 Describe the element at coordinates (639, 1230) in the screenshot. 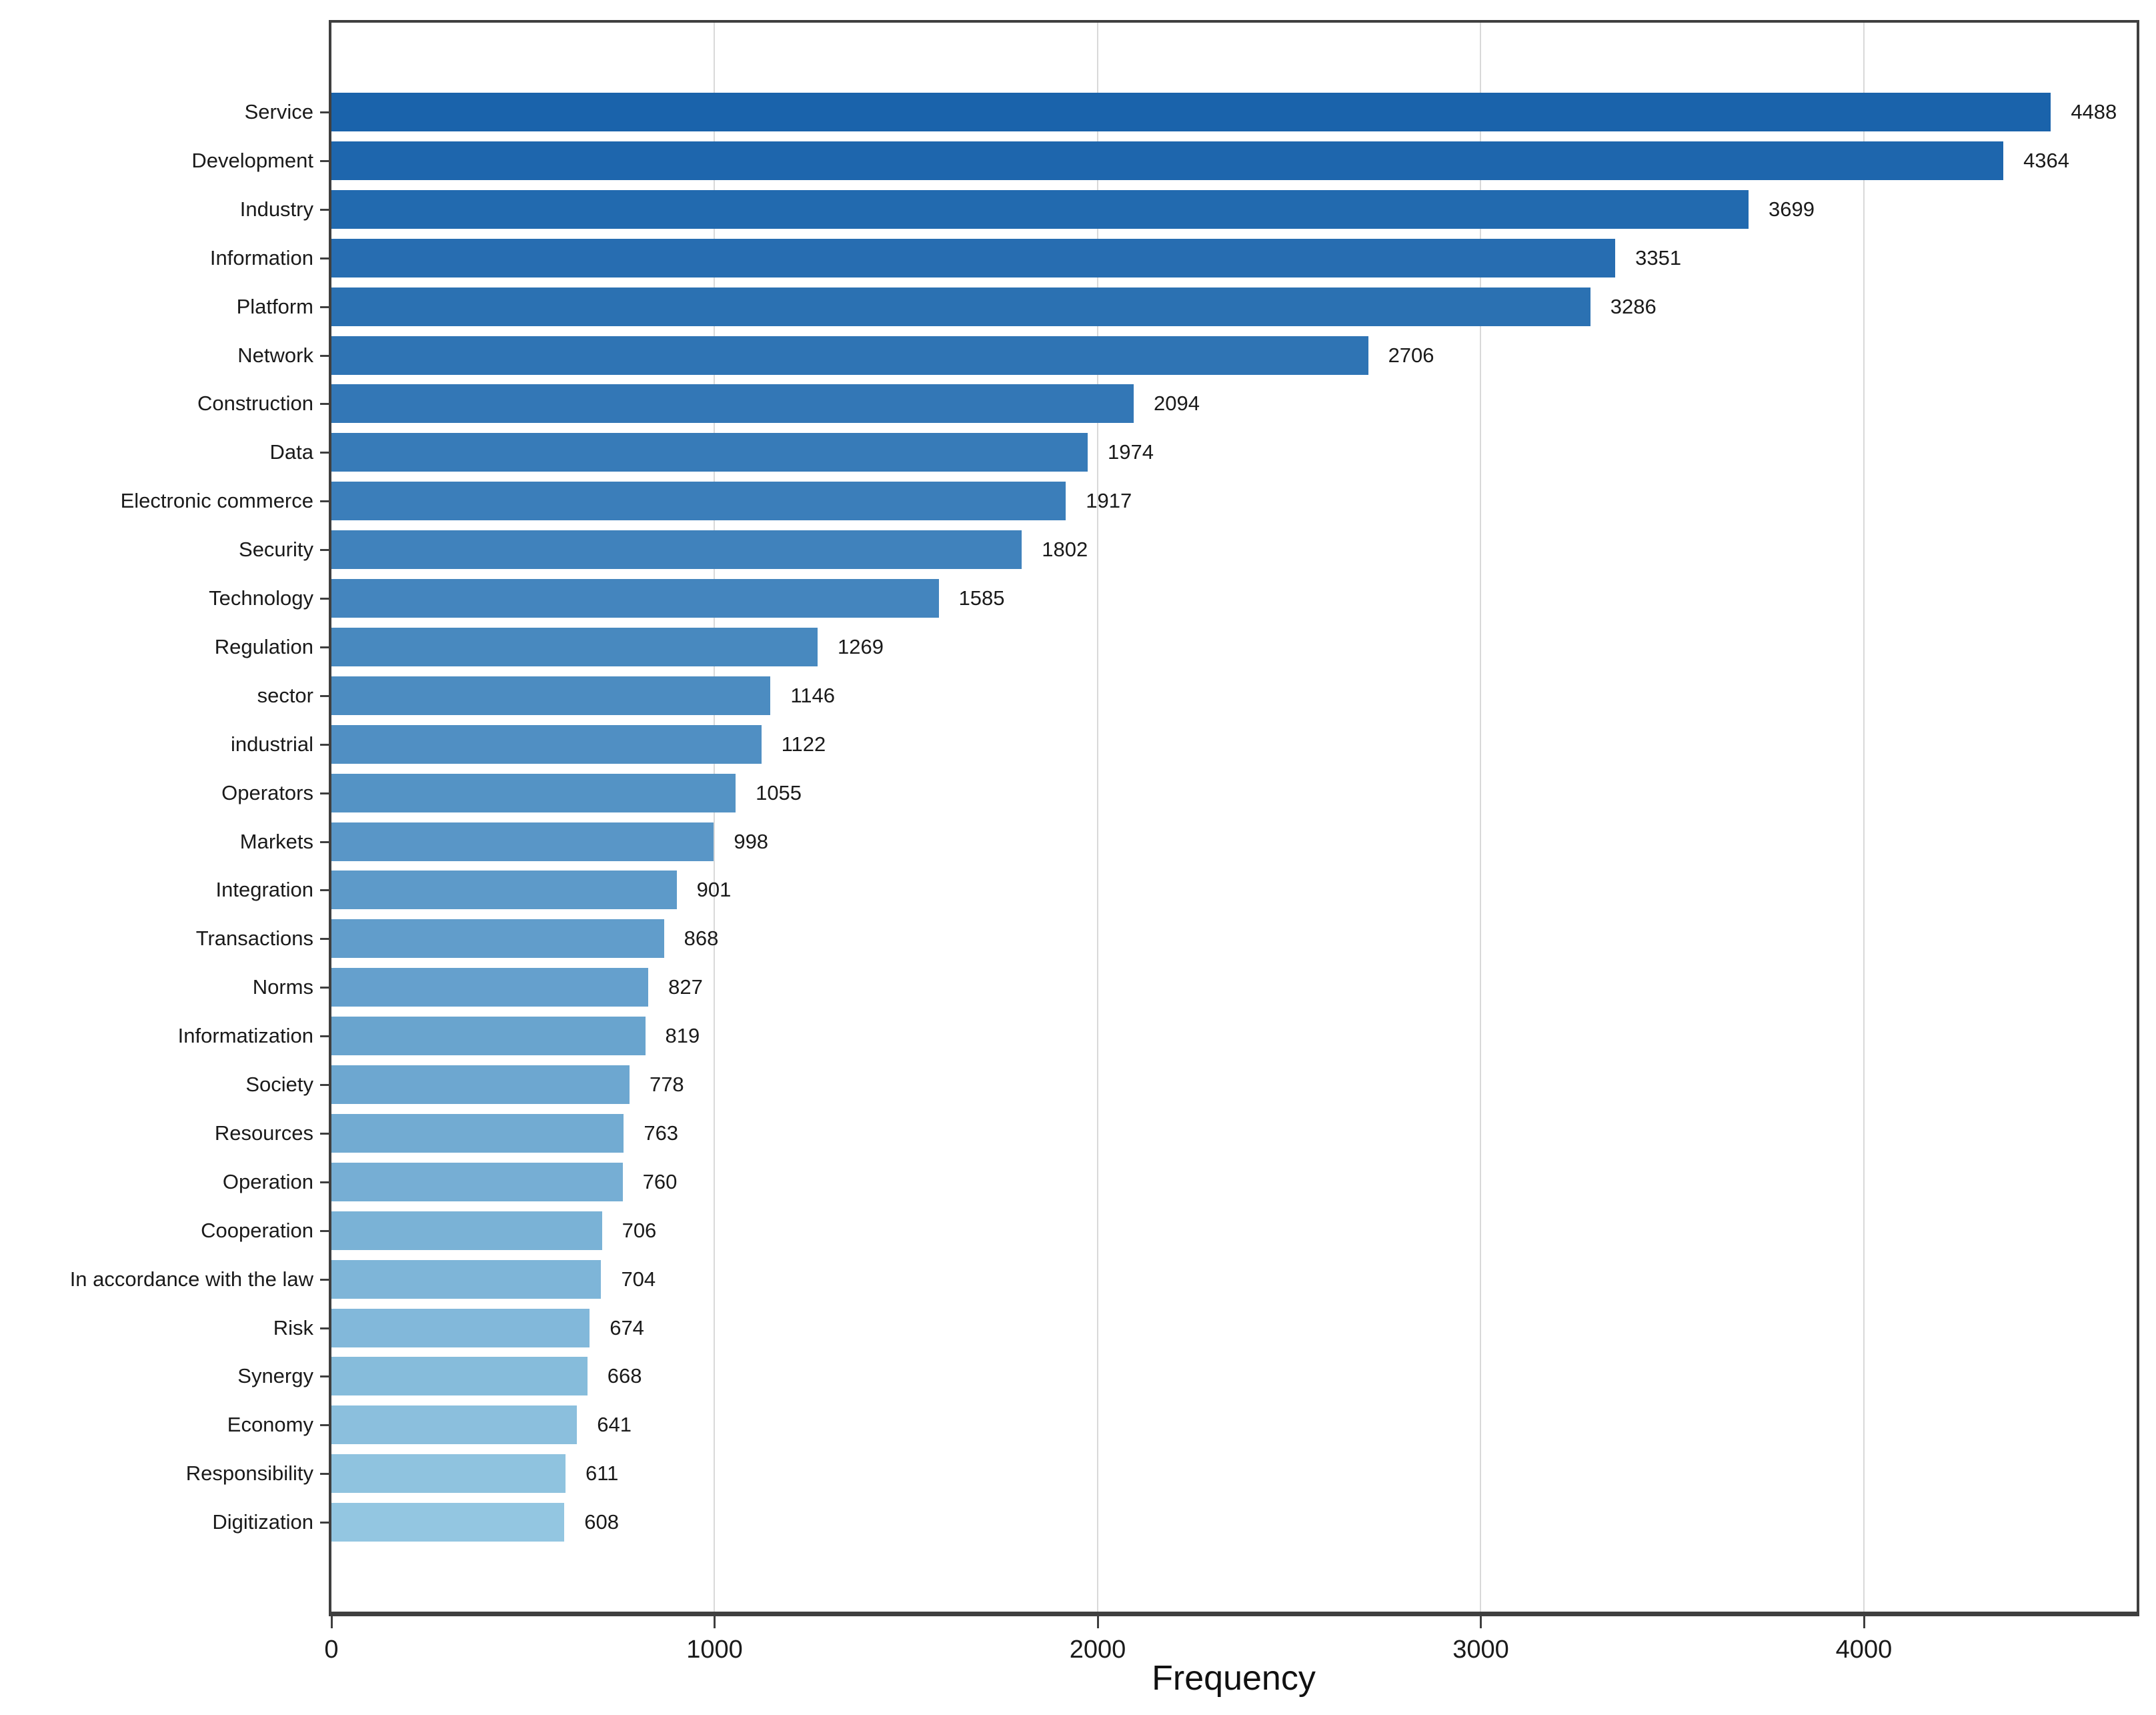

I see `bar-value-label: 706` at that location.